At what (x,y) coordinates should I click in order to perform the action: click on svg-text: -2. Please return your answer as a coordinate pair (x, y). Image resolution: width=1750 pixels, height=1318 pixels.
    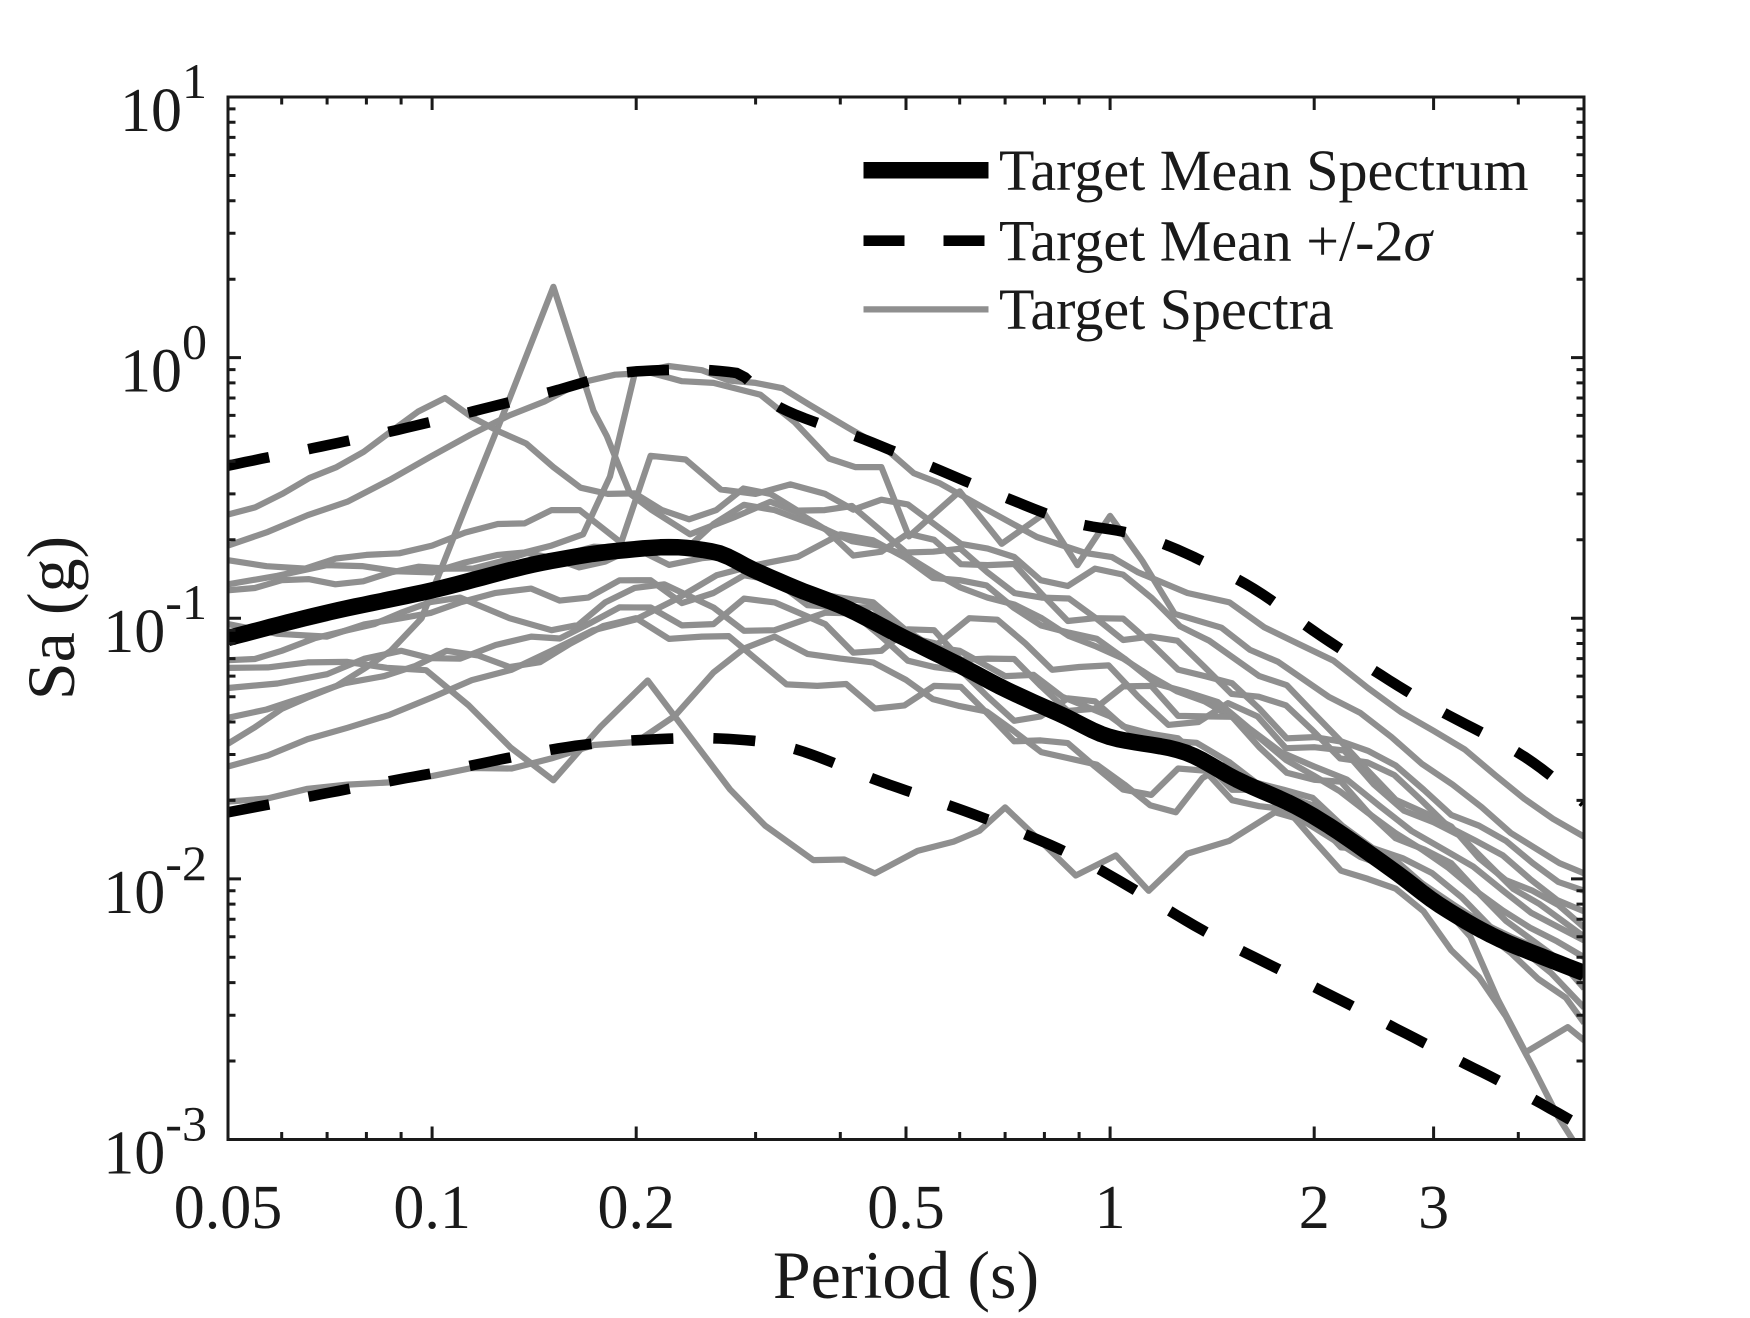
    Looking at the image, I should click on (186, 863).